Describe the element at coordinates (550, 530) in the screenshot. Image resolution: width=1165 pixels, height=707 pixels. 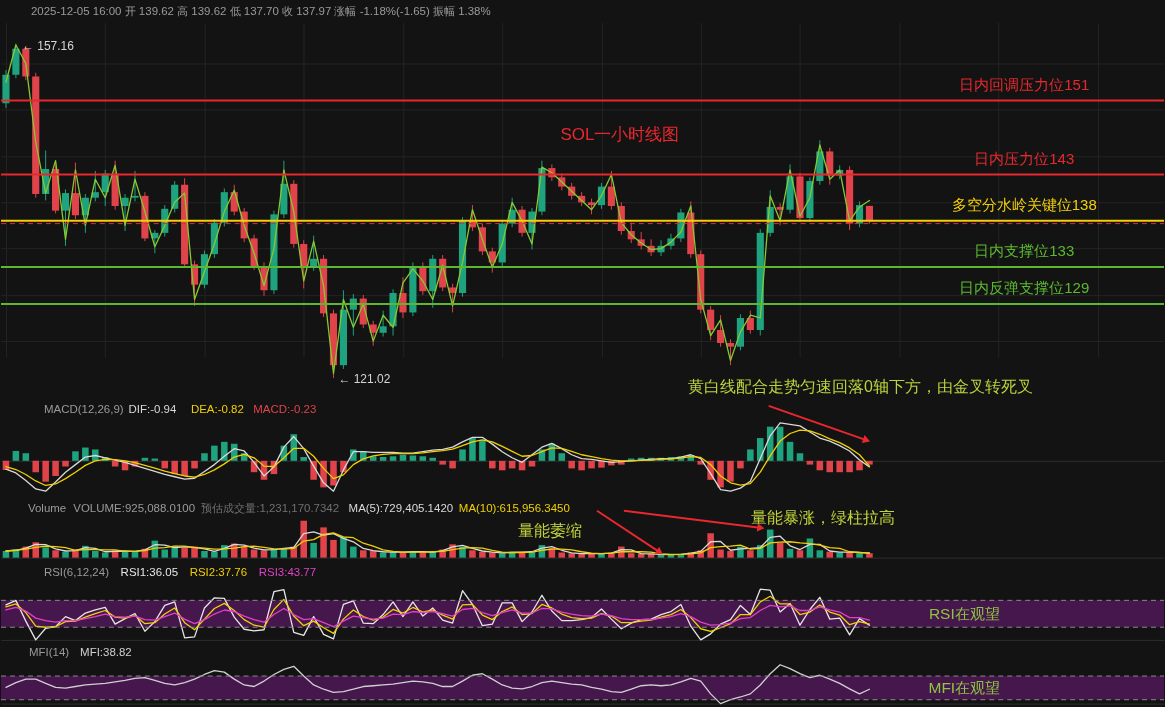
I see `annotation: 量能萎缩` at that location.